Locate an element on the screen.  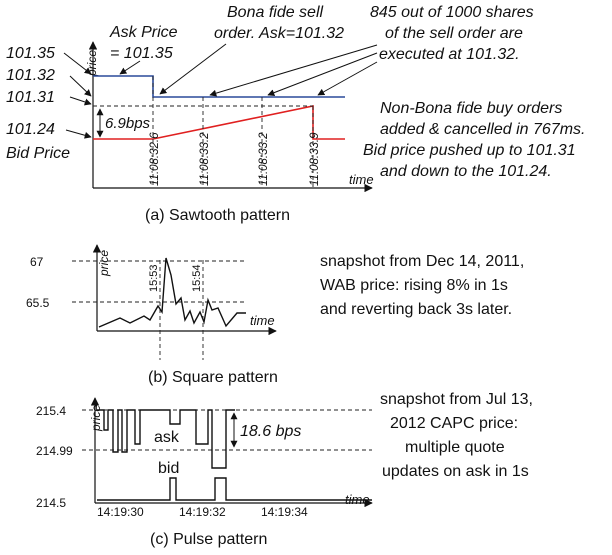
panel-a-axis-x-label: time is located at coordinates (361, 179).